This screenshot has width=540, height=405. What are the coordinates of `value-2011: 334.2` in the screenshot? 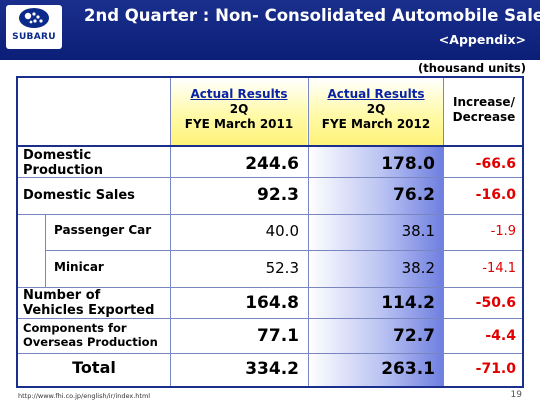 It's located at (272, 369).